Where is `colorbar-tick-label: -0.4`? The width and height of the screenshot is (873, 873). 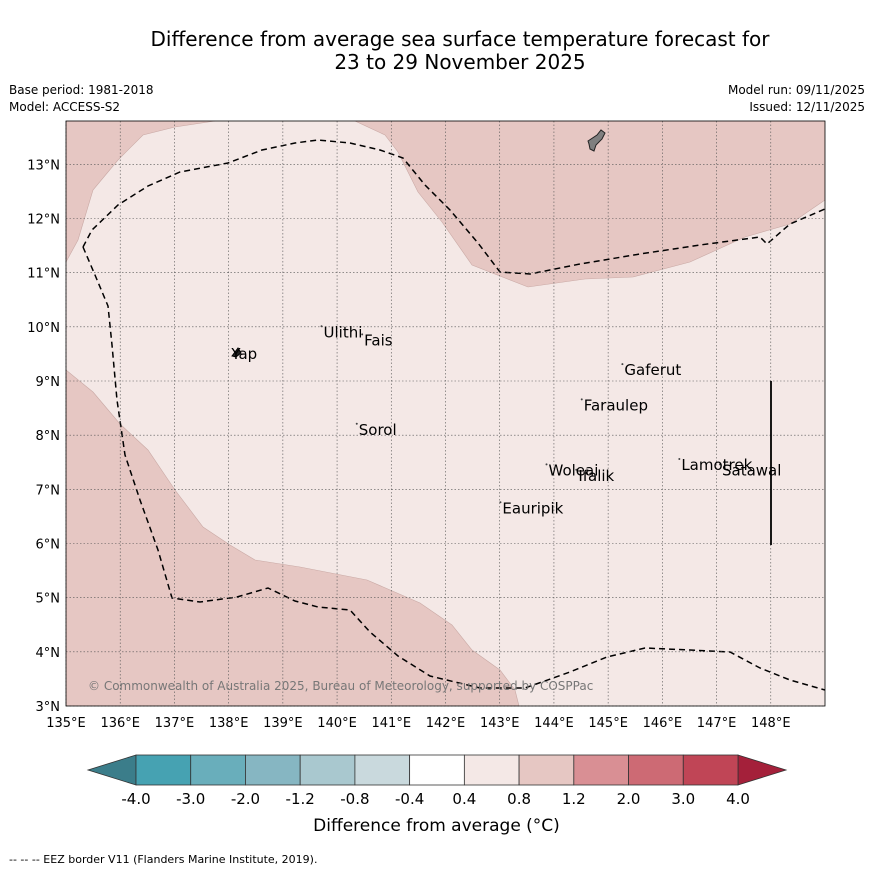 colorbar-tick-label: -0.4 is located at coordinates (409, 799).